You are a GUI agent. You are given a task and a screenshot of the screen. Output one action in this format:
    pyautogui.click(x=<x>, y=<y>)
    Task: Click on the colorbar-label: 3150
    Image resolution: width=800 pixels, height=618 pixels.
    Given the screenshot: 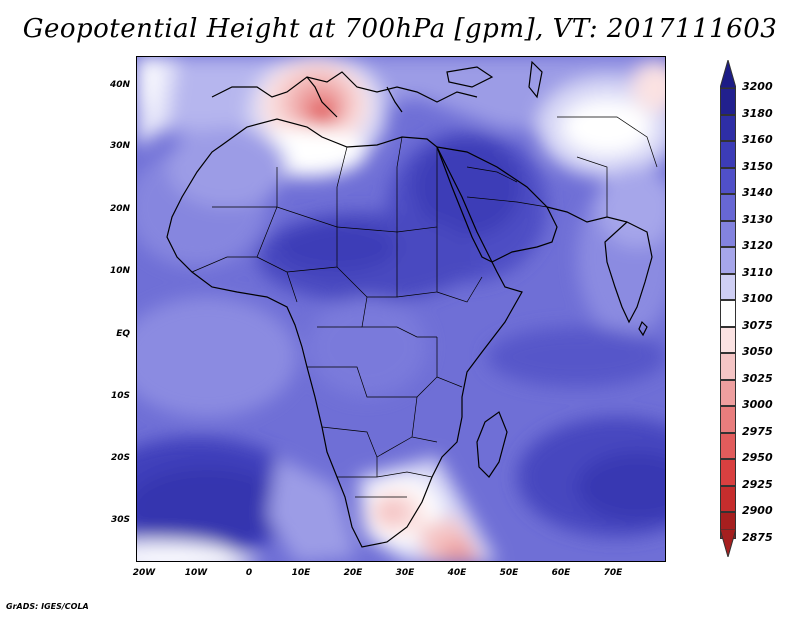 What is the action you would take?
    pyautogui.click(x=757, y=166)
    